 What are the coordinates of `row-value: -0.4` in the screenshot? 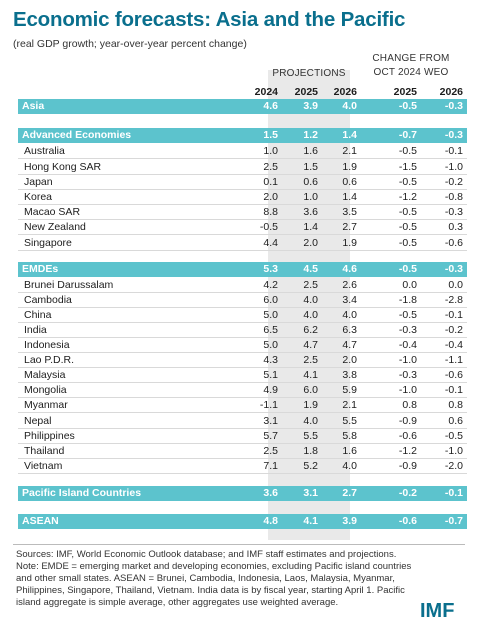 It's located at (453, 345).